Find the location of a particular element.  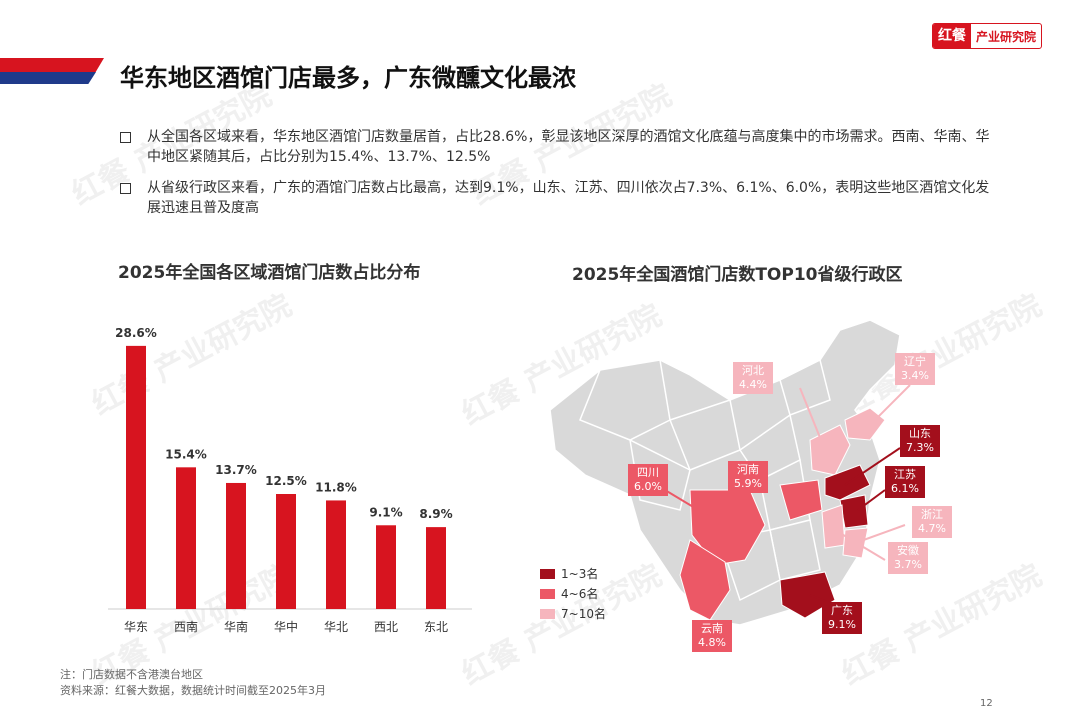

bar-华中 is located at coordinates (286, 551).